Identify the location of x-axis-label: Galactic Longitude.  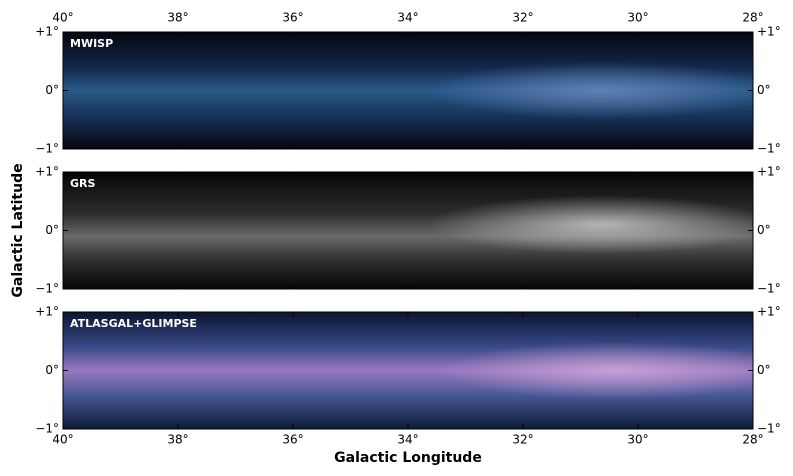
(408, 458).